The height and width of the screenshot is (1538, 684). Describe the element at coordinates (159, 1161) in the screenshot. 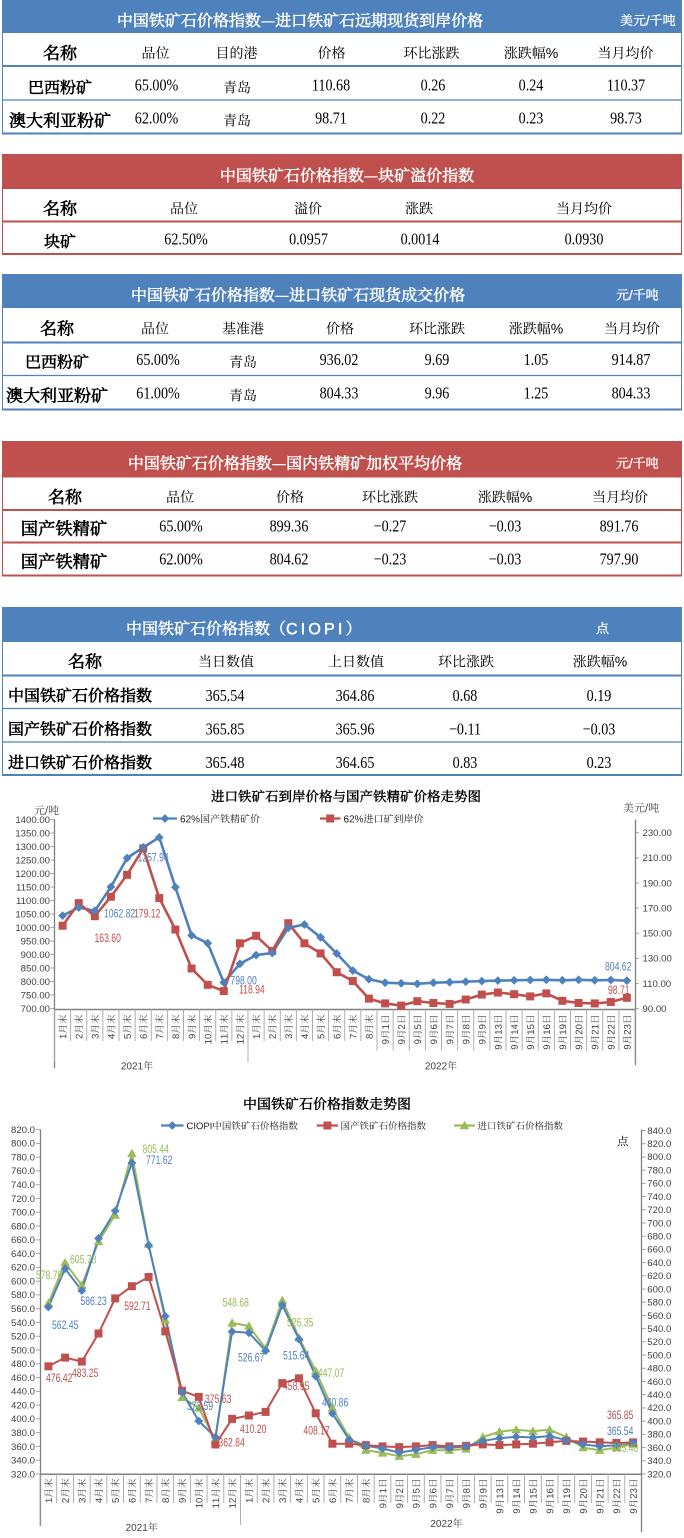

I see `svg-text: 771.62` at that location.